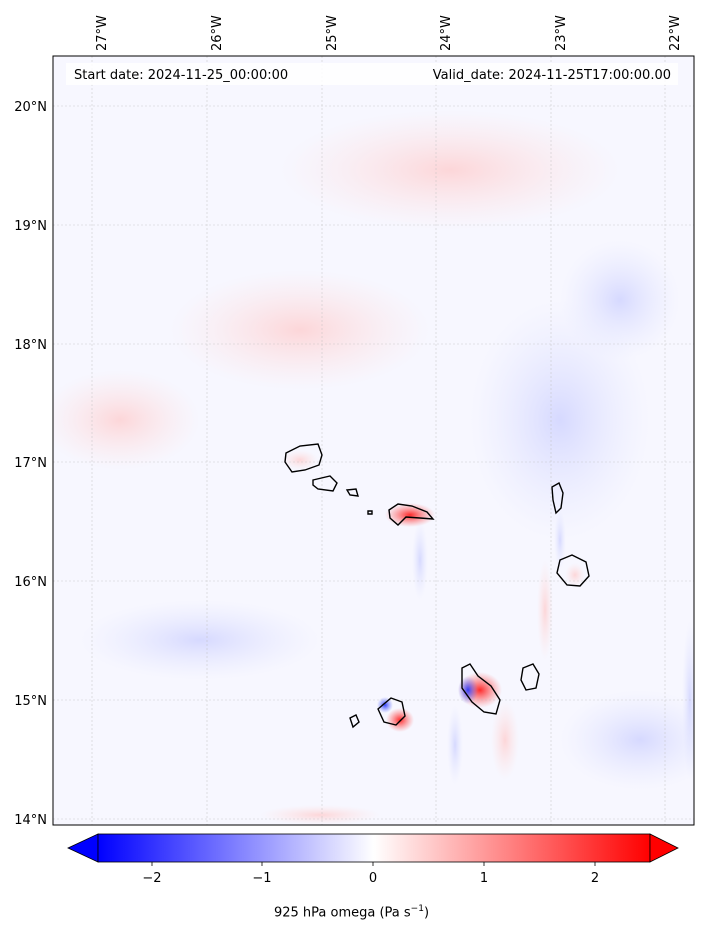  What do you see at coordinates (573, 570) in the screenshot?
I see `island-boa-vista` at bounding box center [573, 570].